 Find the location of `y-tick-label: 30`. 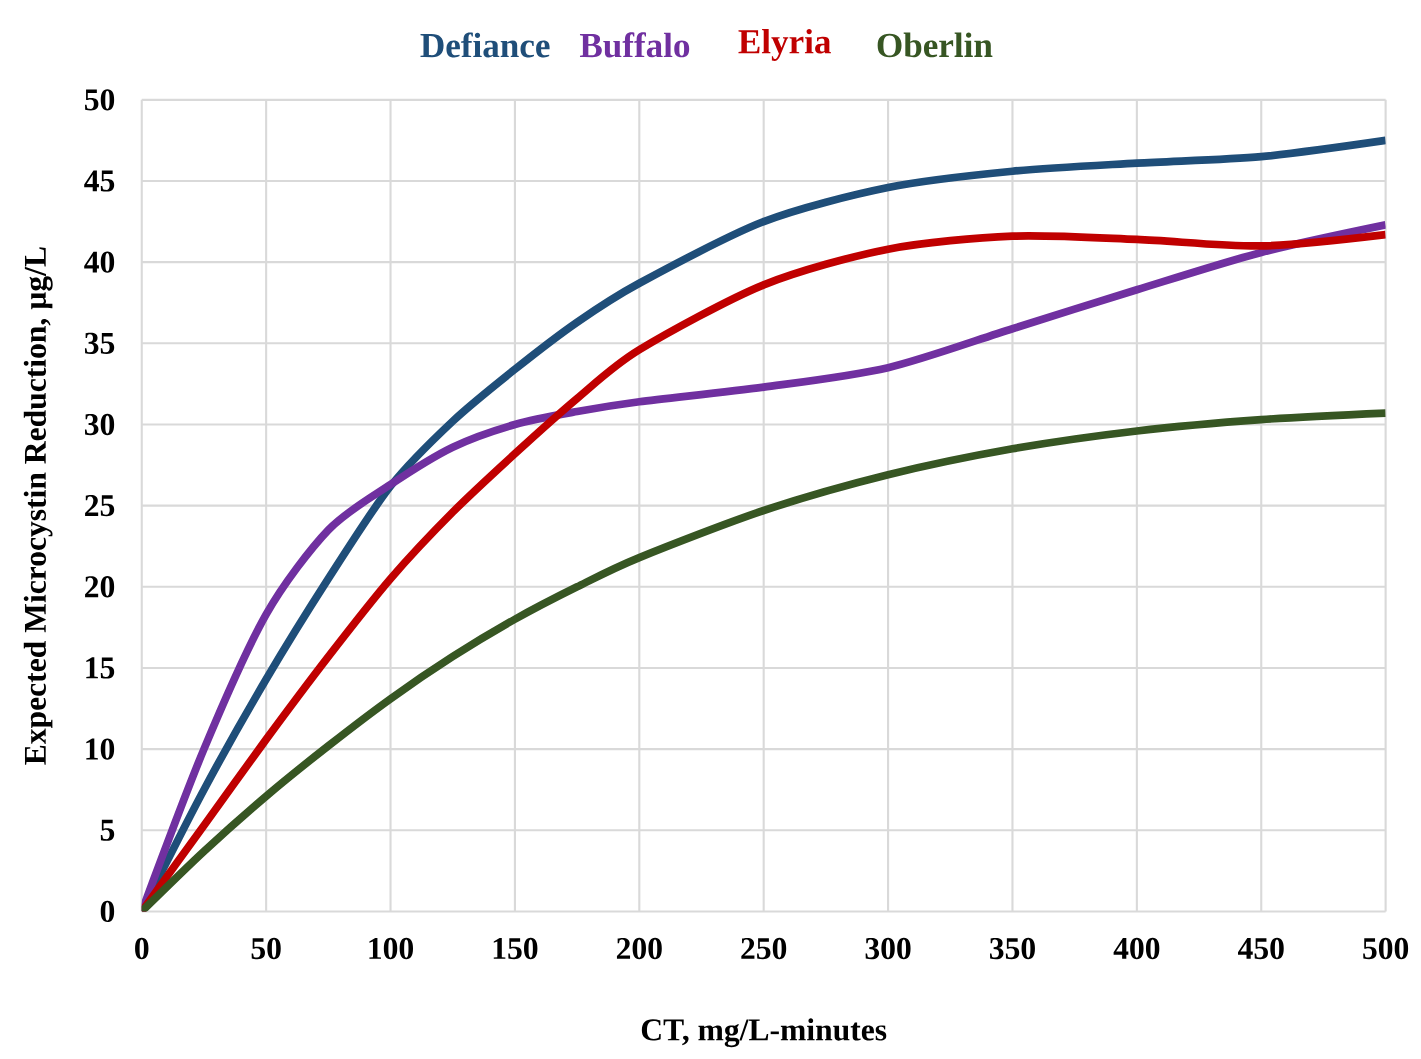

y-tick-label: 30 is located at coordinates (99, 424).